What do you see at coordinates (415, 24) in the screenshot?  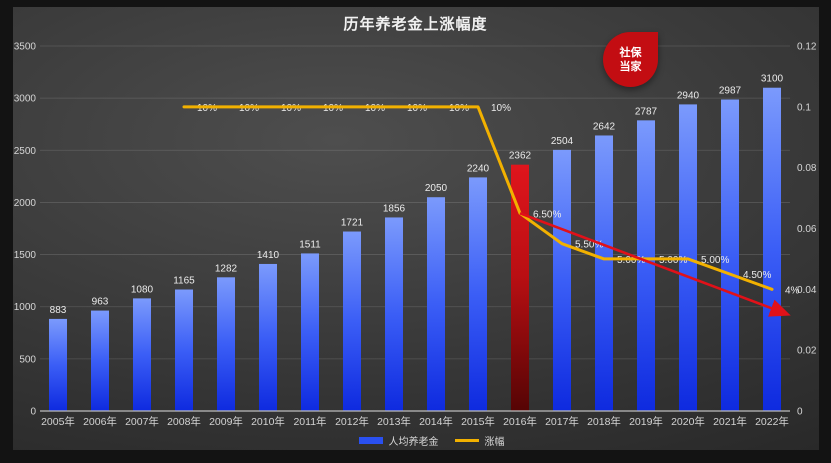 I see `chart-title: 历年养老金上涨幅度` at bounding box center [415, 24].